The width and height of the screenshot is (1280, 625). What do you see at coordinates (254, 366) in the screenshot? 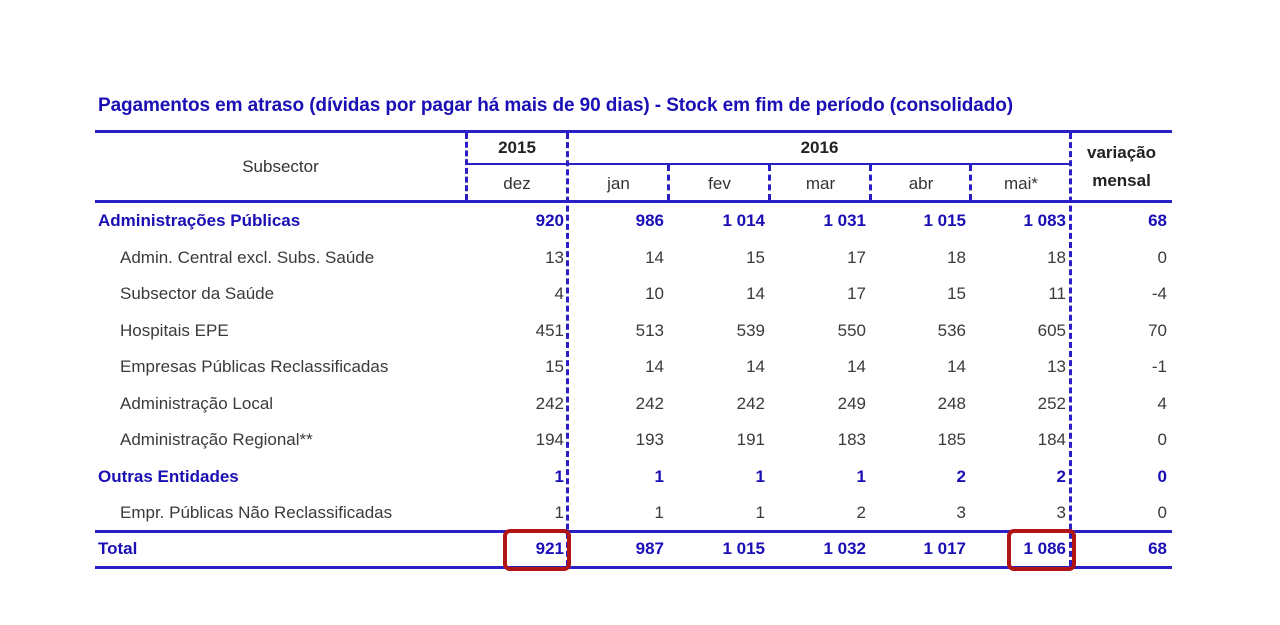
I see `row-label: Empresas Públicas Reclassificadas` at bounding box center [254, 366].